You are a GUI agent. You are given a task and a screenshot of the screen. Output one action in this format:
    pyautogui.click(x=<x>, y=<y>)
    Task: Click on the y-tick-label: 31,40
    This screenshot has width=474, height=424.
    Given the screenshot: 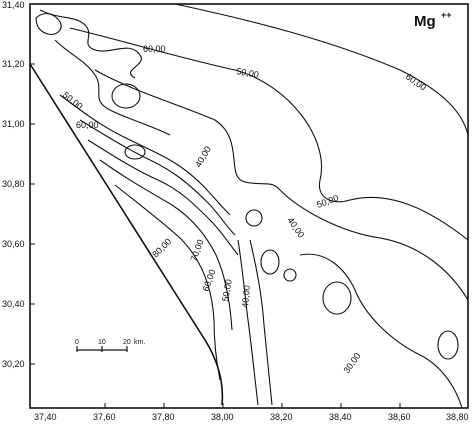 What is the action you would take?
    pyautogui.click(x=13, y=5)
    